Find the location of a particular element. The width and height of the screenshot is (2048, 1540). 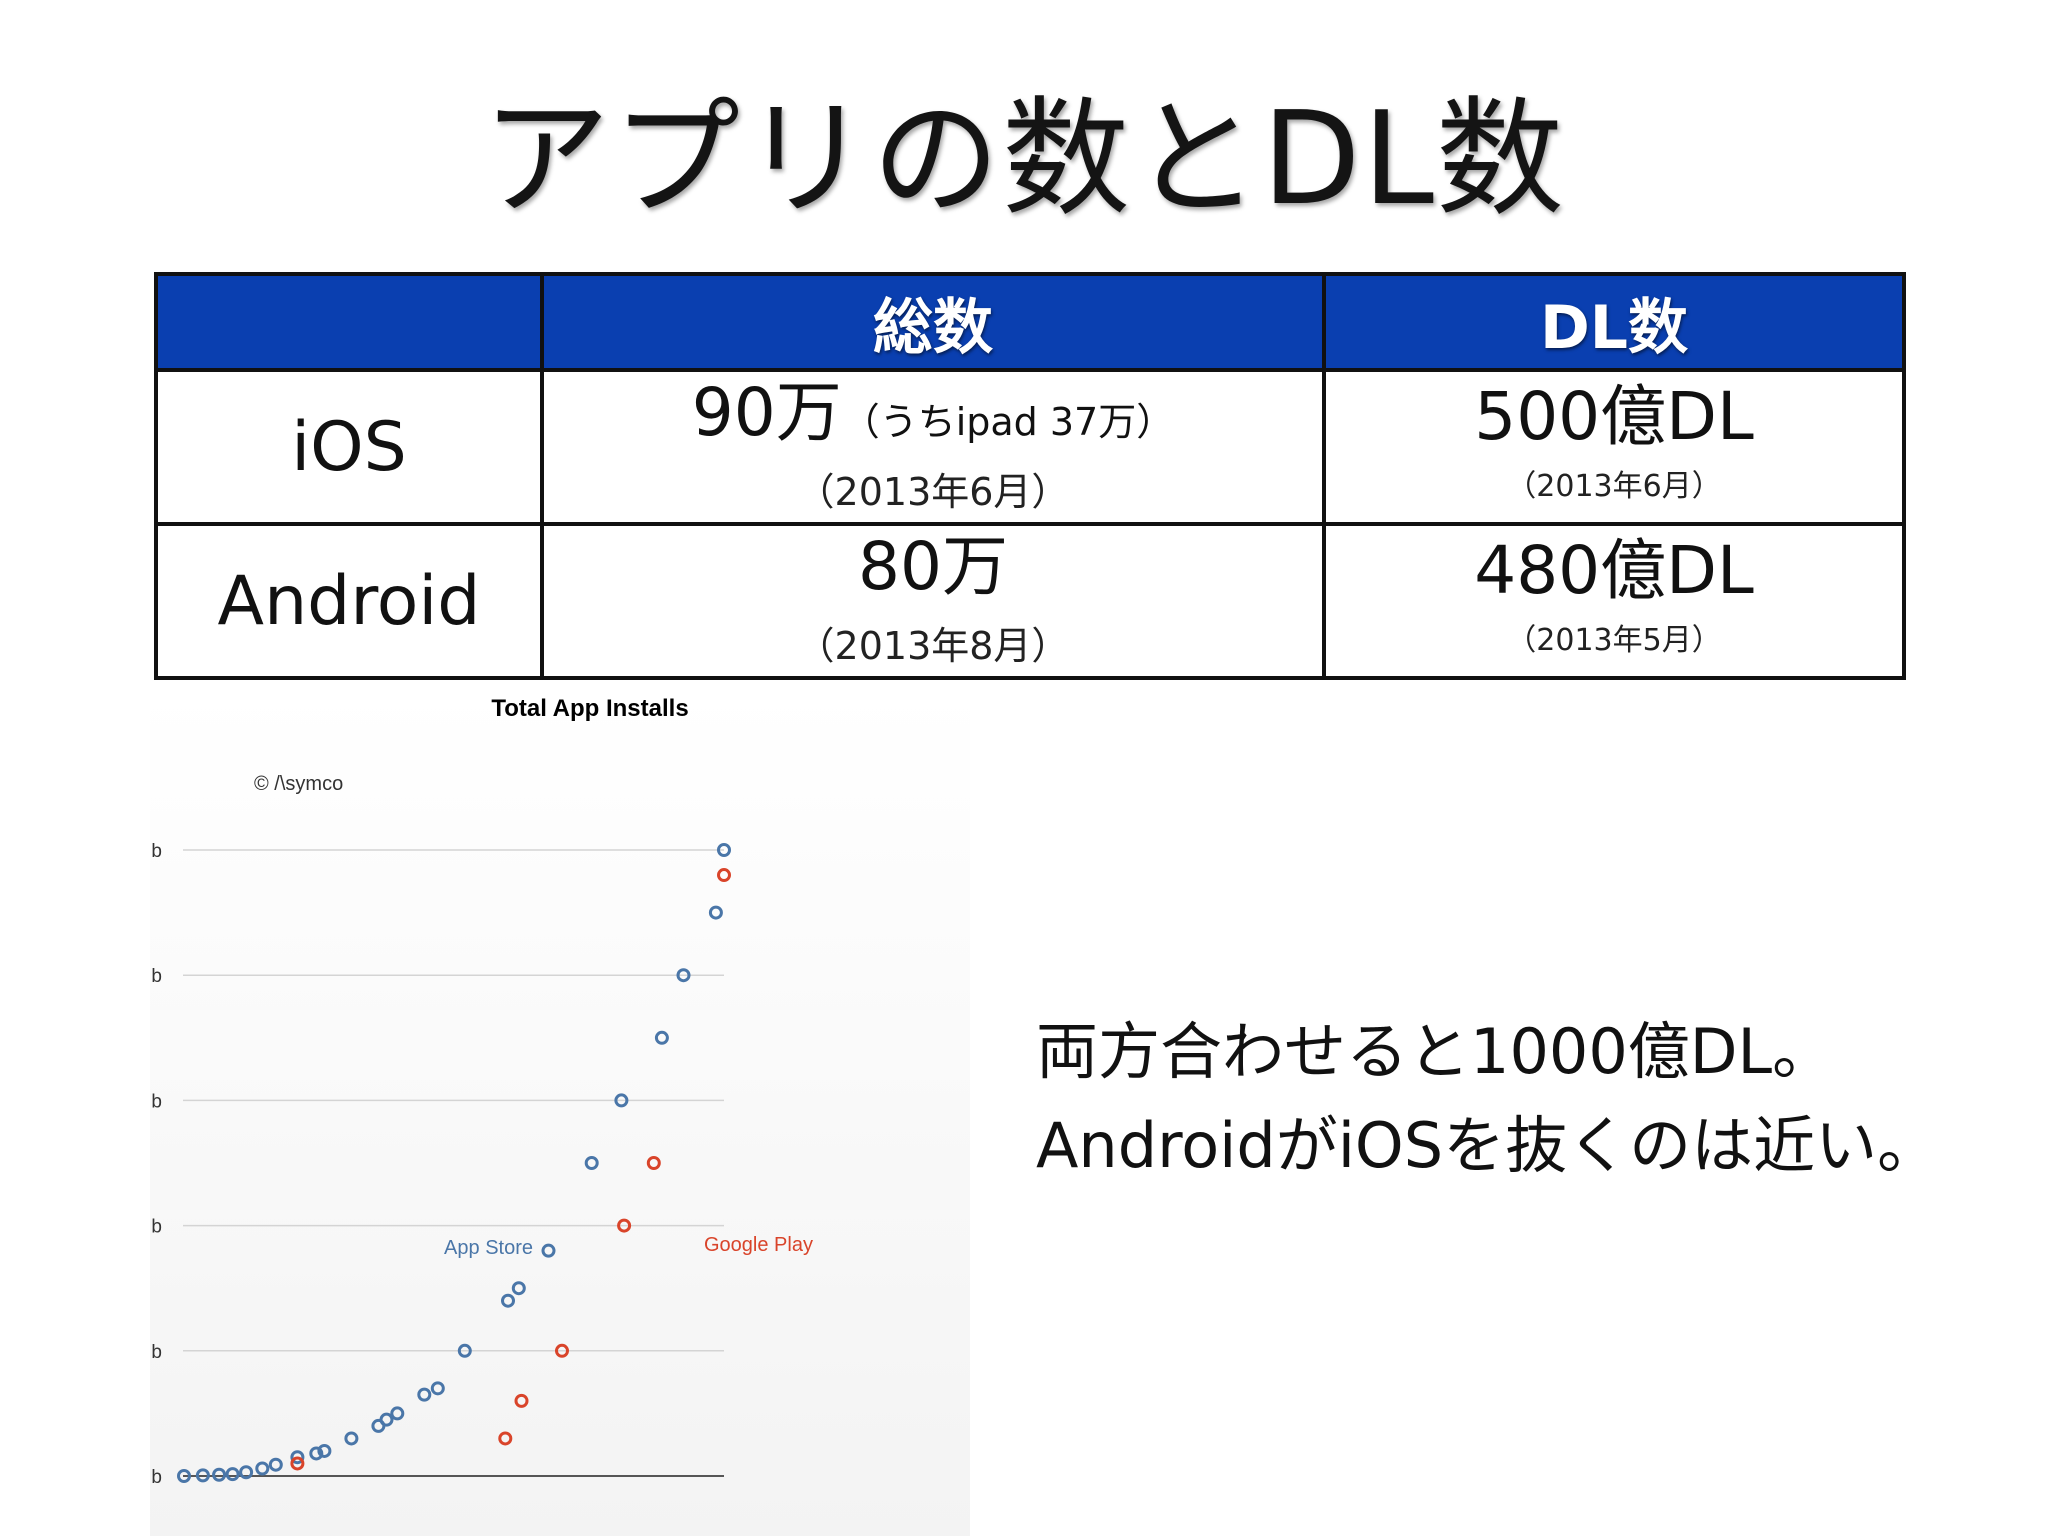

caption: 両方合わせると1000億DL。 AndroidがiOSを抜くのは近い。 is located at coordinates (1531, 1099).